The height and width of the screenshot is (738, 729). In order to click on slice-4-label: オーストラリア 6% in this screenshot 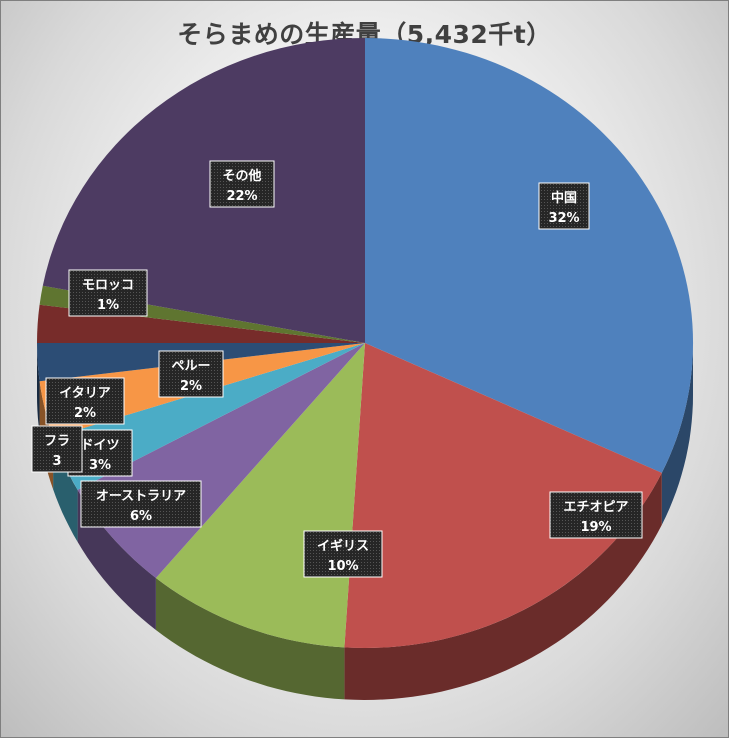, I will do `click(141, 504)`.